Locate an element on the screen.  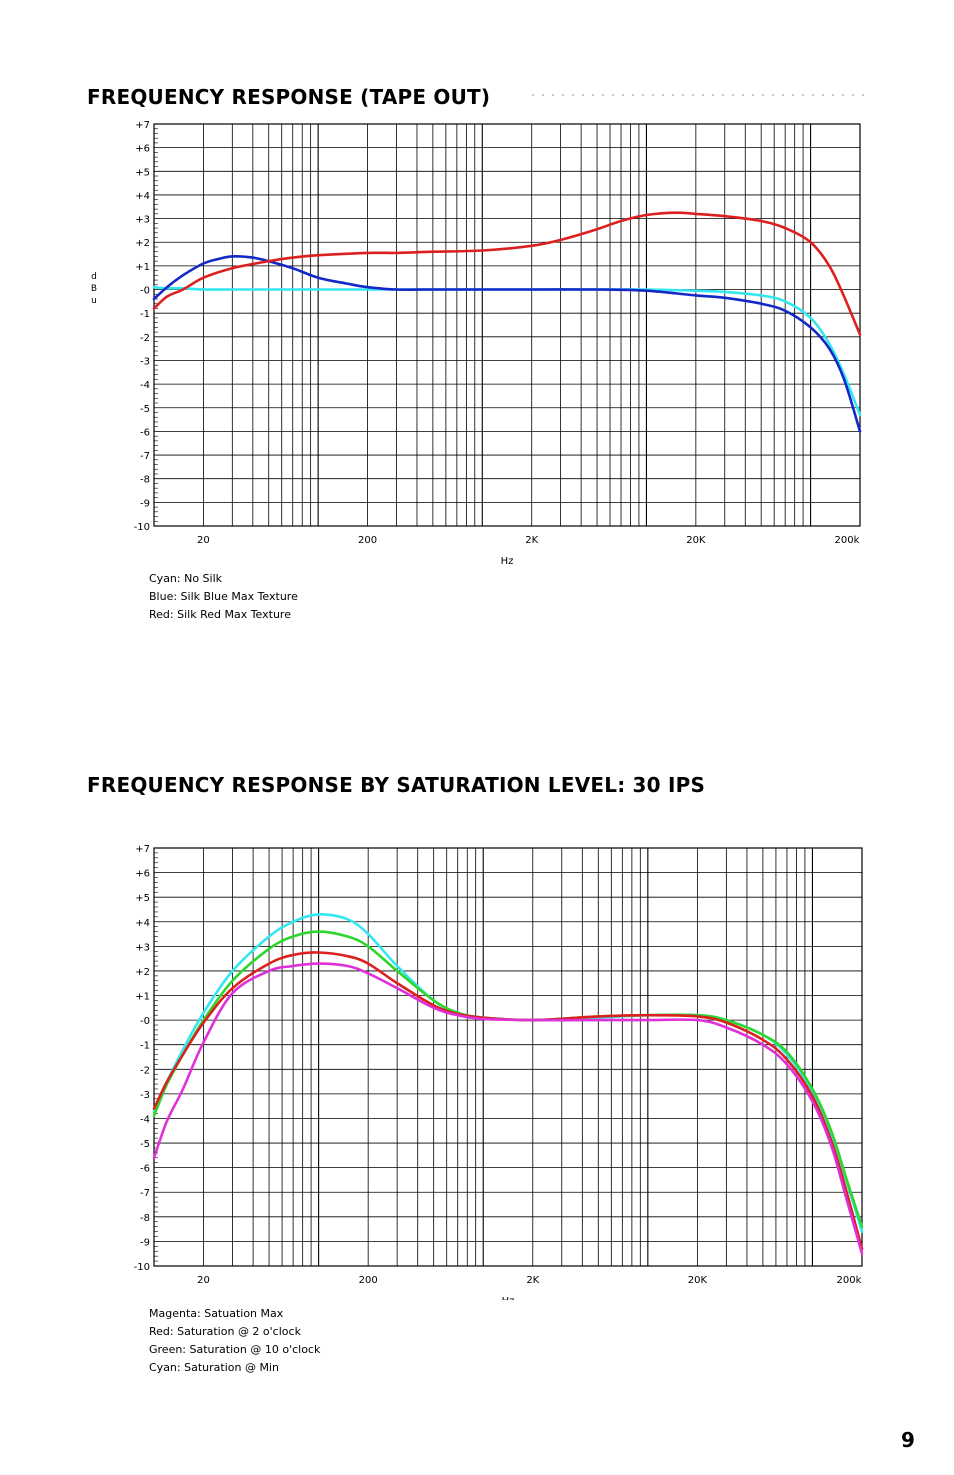
dotted-rule is located at coordinates (698, 95).